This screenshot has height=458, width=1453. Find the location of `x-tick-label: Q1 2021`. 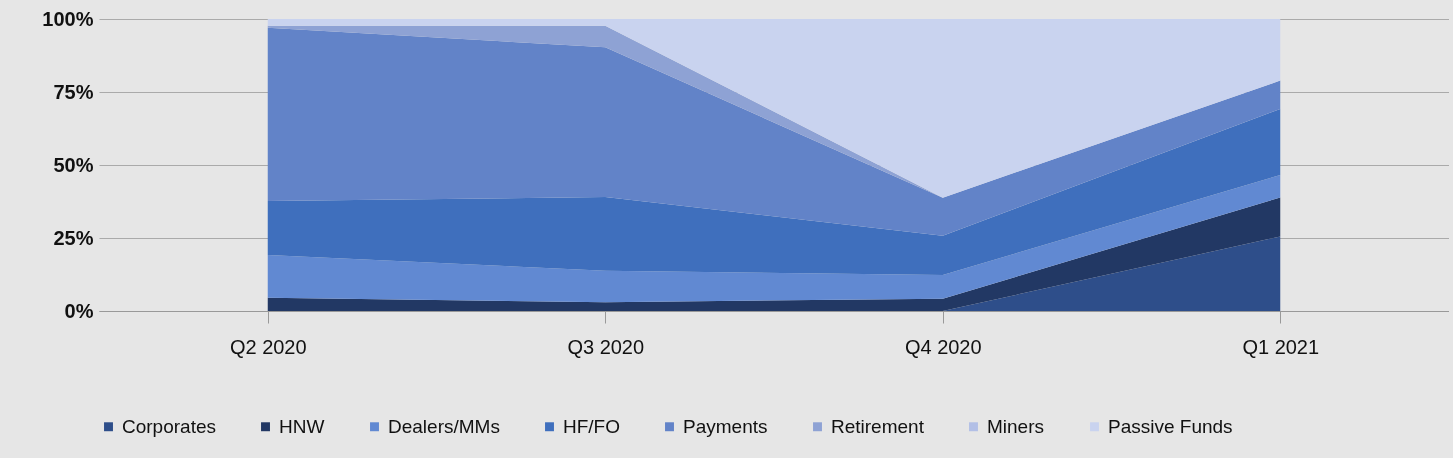

x-tick-label: Q1 2021 is located at coordinates (1281, 346).